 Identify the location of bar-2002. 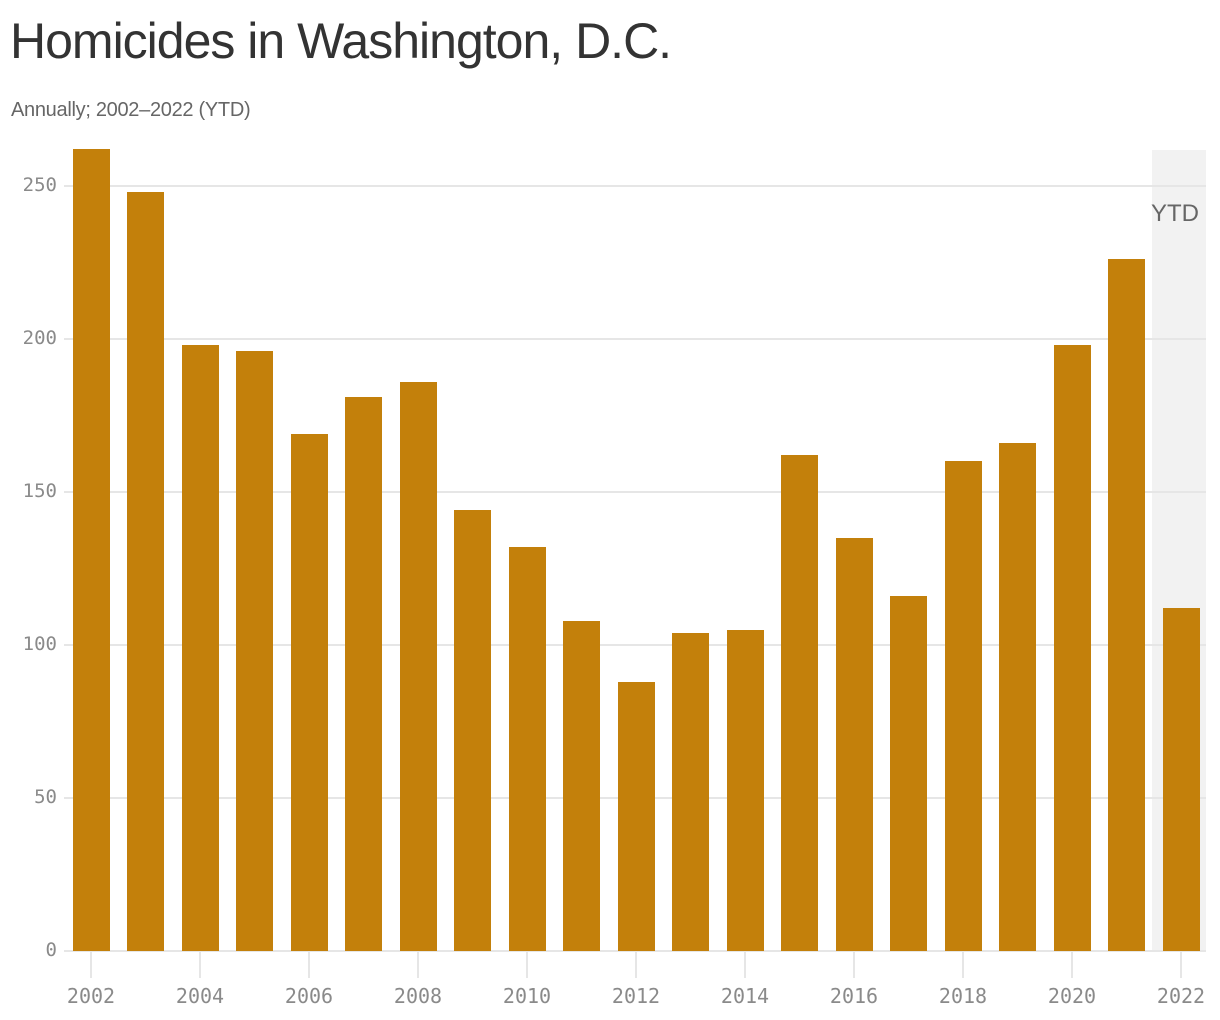
(91, 550).